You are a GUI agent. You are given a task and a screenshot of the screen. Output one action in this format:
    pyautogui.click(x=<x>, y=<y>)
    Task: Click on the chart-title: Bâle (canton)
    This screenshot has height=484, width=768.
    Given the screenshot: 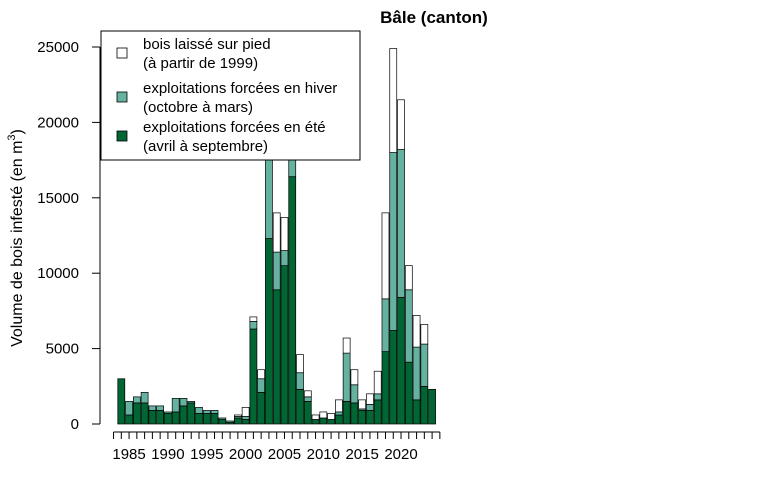 What is the action you would take?
    pyautogui.click(x=434, y=17)
    